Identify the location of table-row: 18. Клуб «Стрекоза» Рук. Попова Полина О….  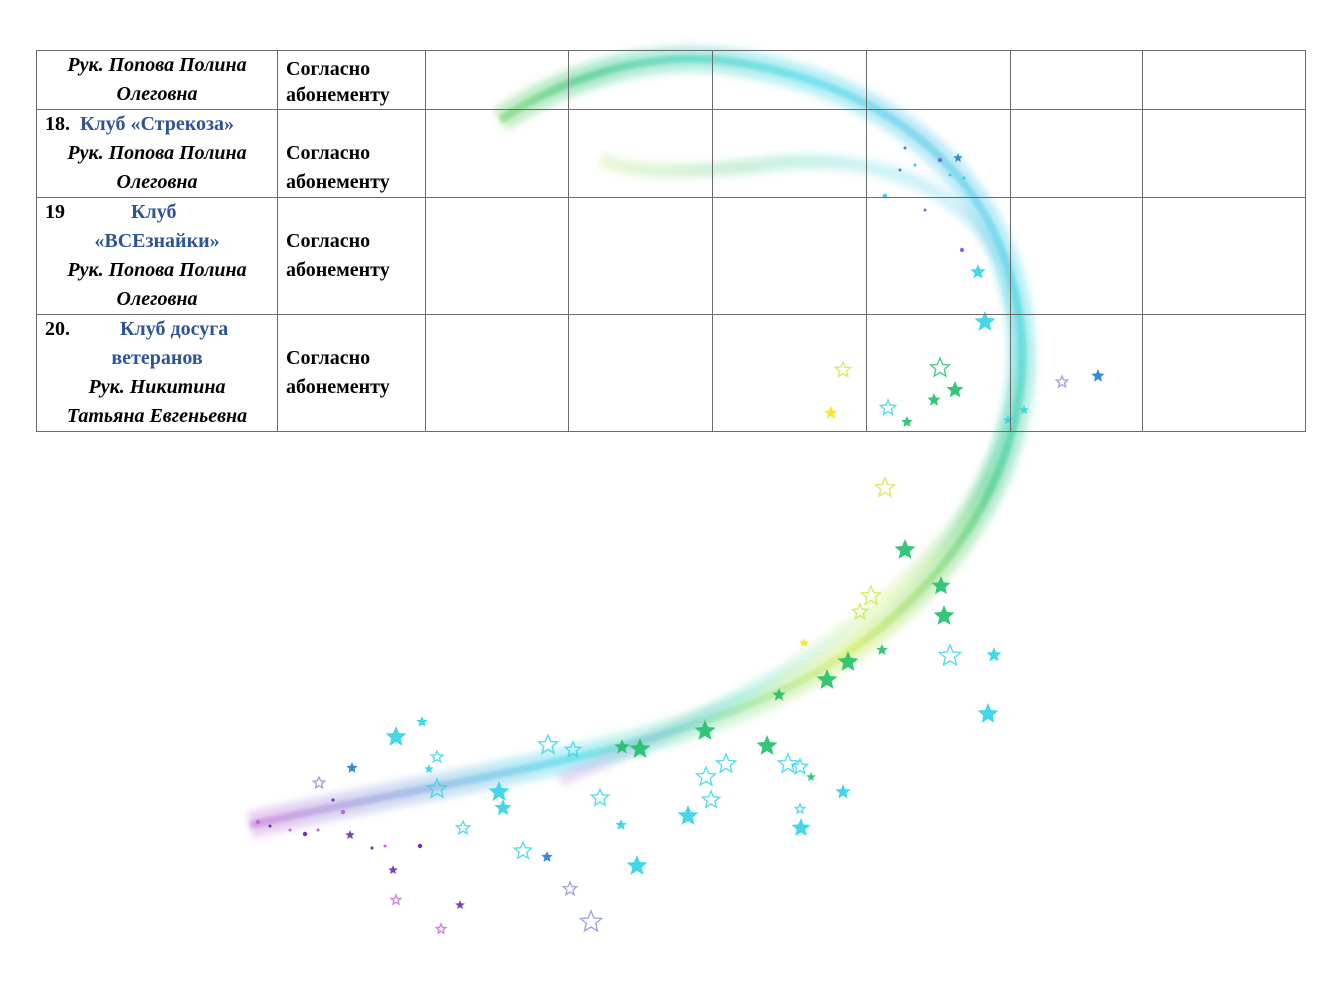
(671, 153).